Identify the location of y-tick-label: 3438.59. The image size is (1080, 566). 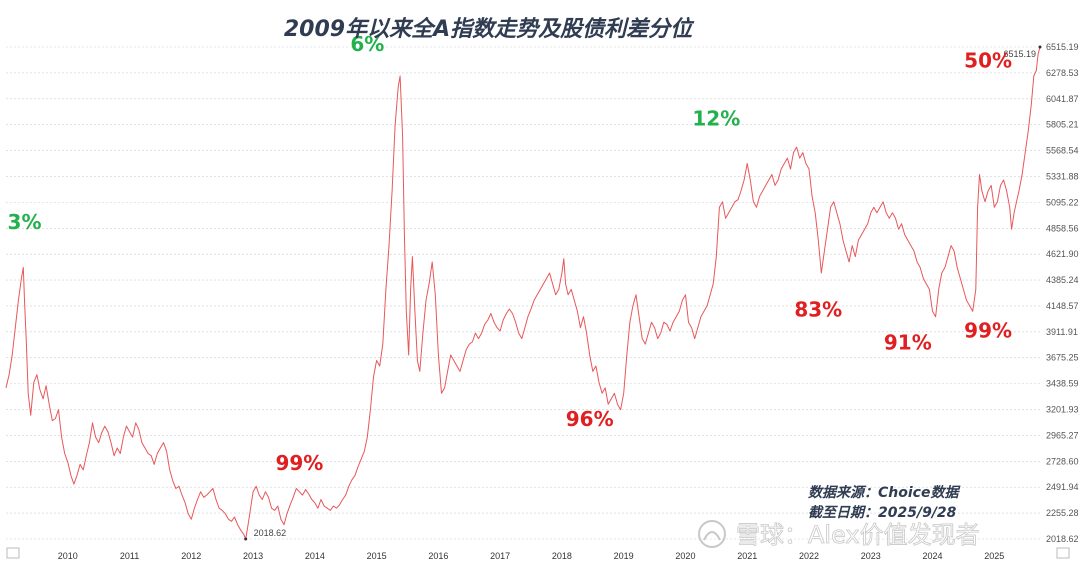
(1062, 384).